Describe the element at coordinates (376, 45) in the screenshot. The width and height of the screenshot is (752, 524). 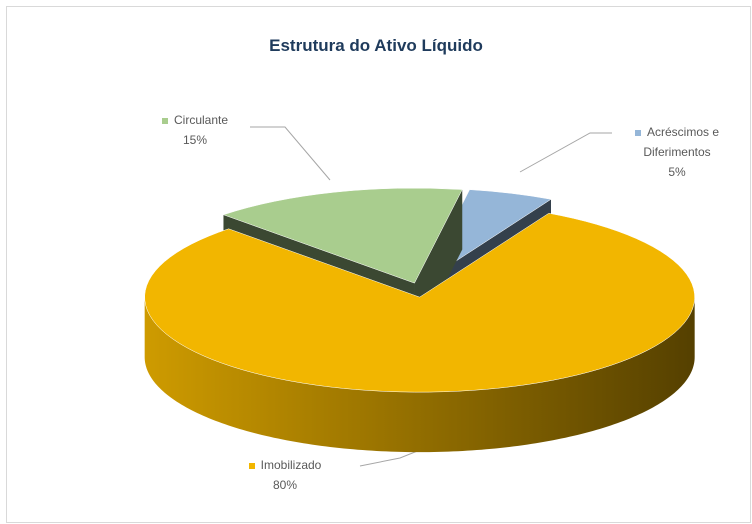
I see `chart-title: Estrutura do Ativo Líquido` at that location.